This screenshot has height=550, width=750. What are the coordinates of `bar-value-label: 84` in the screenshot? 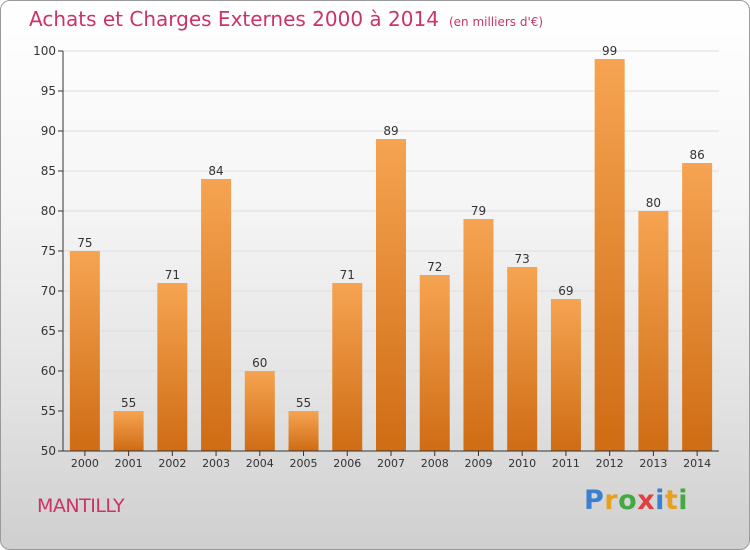 It's located at (215, 171).